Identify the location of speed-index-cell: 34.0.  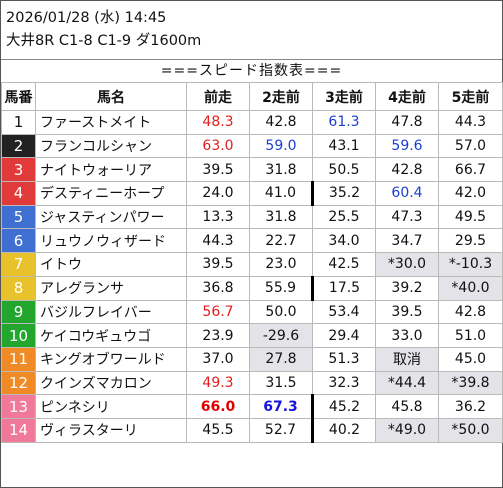
(344, 241).